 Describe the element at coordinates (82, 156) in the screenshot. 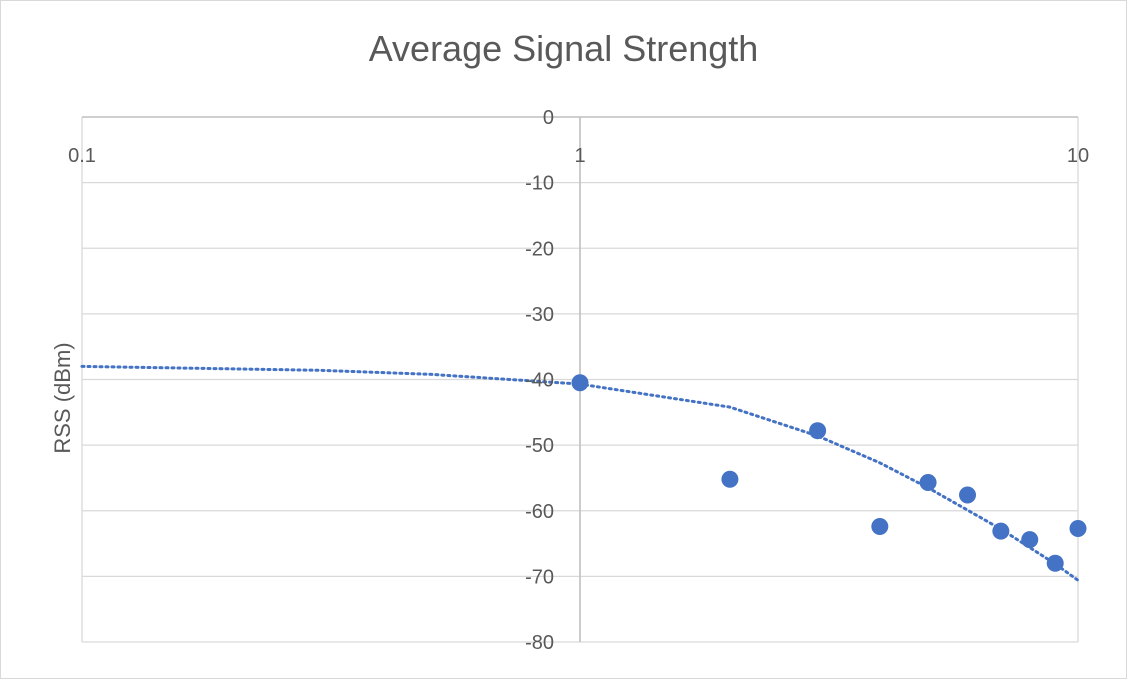

I see `x-tick-label: 0.1` at that location.